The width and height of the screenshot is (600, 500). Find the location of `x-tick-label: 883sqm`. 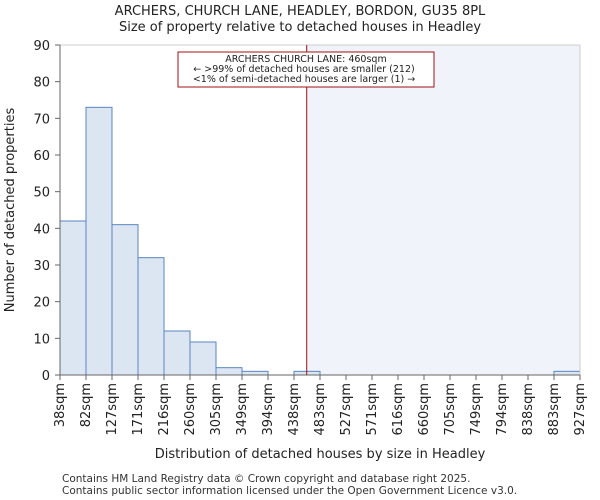

x-tick-label: 883sqm is located at coordinates (554, 409).